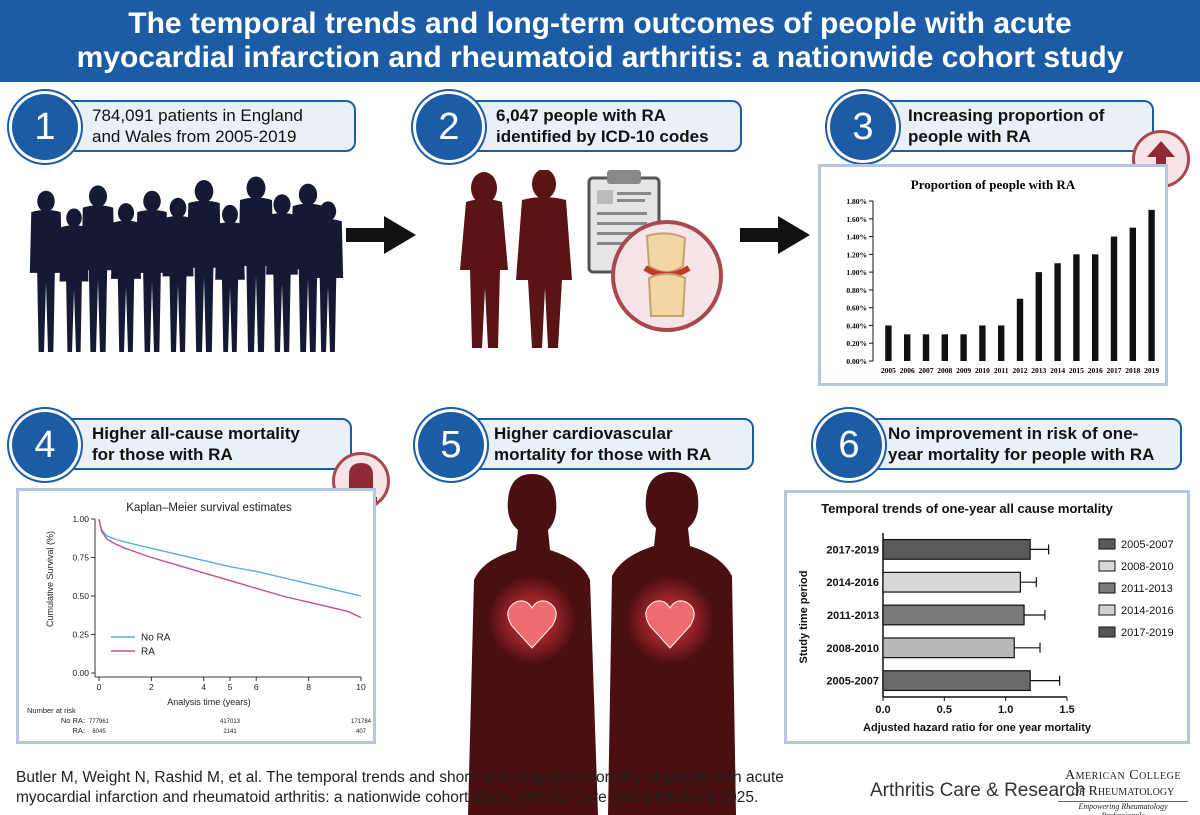 This screenshot has height=815, width=1200. I want to click on y-axis-label: Study time period, so click(804, 617).